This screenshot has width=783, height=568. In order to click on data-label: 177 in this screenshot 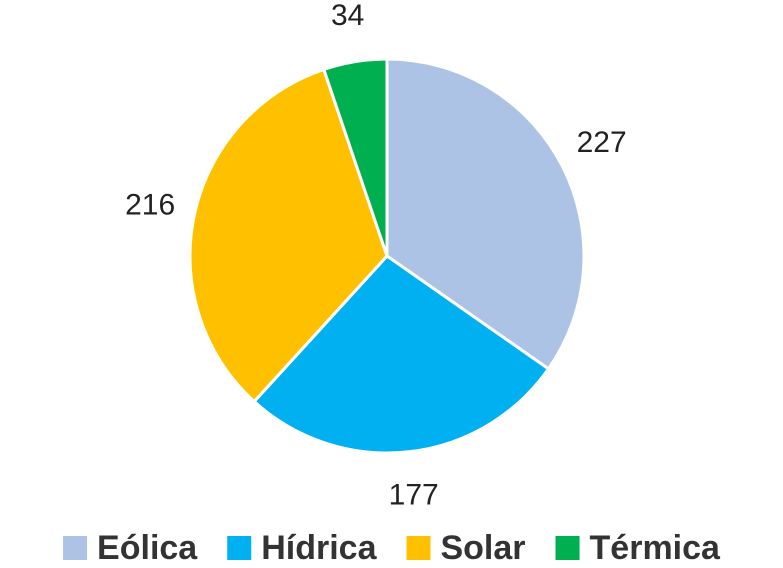, I will do `click(414, 494)`.